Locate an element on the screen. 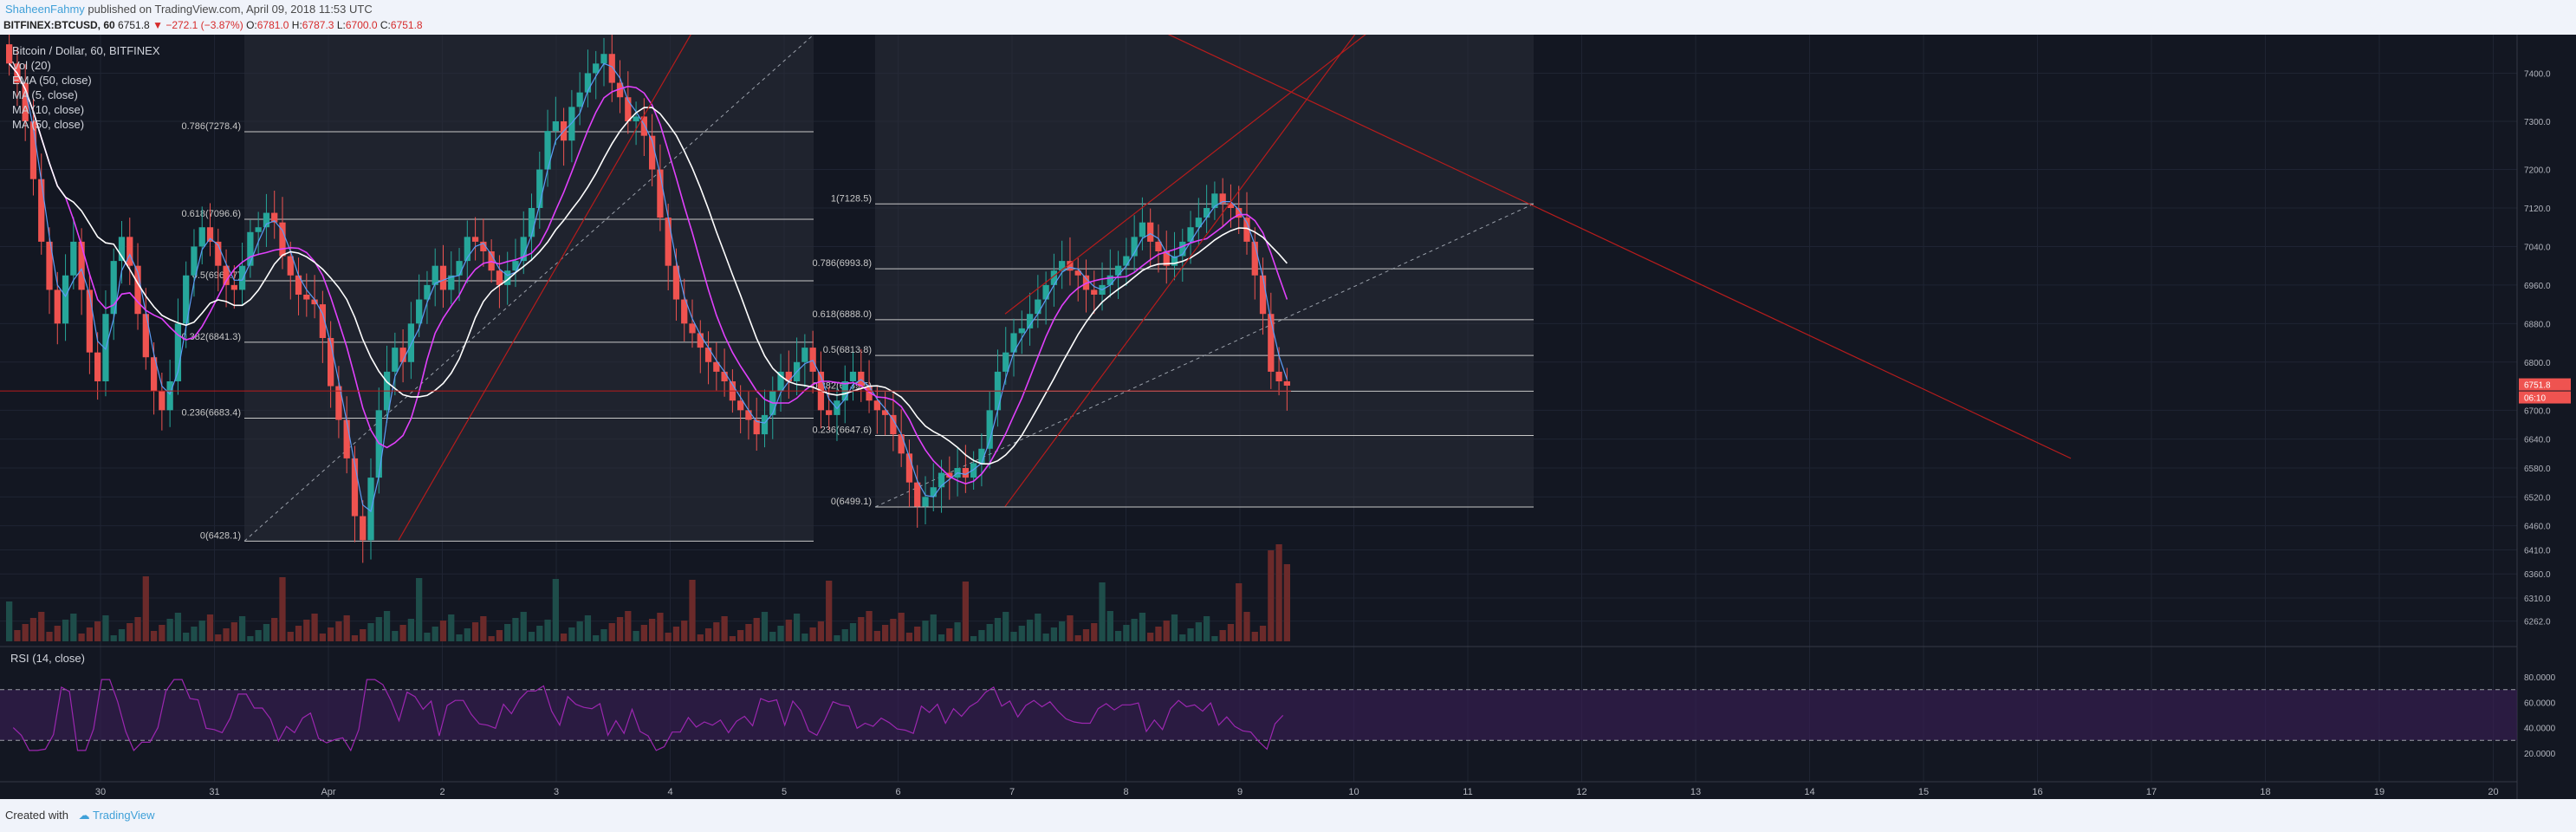  price-badge-label: 6751.8 is located at coordinates (2538, 386).